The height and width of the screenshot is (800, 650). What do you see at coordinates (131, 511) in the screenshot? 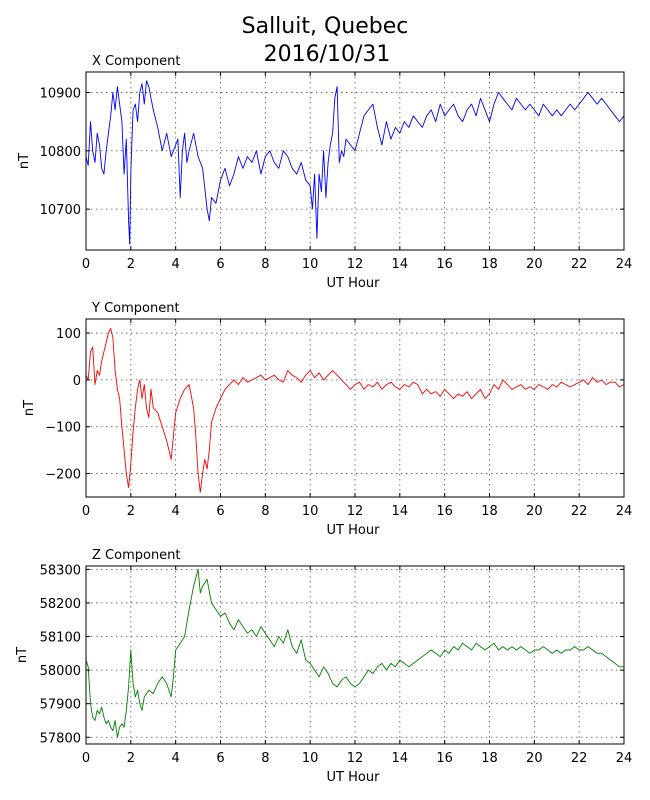
I see `y-component-xtick-label: 2` at bounding box center [131, 511].